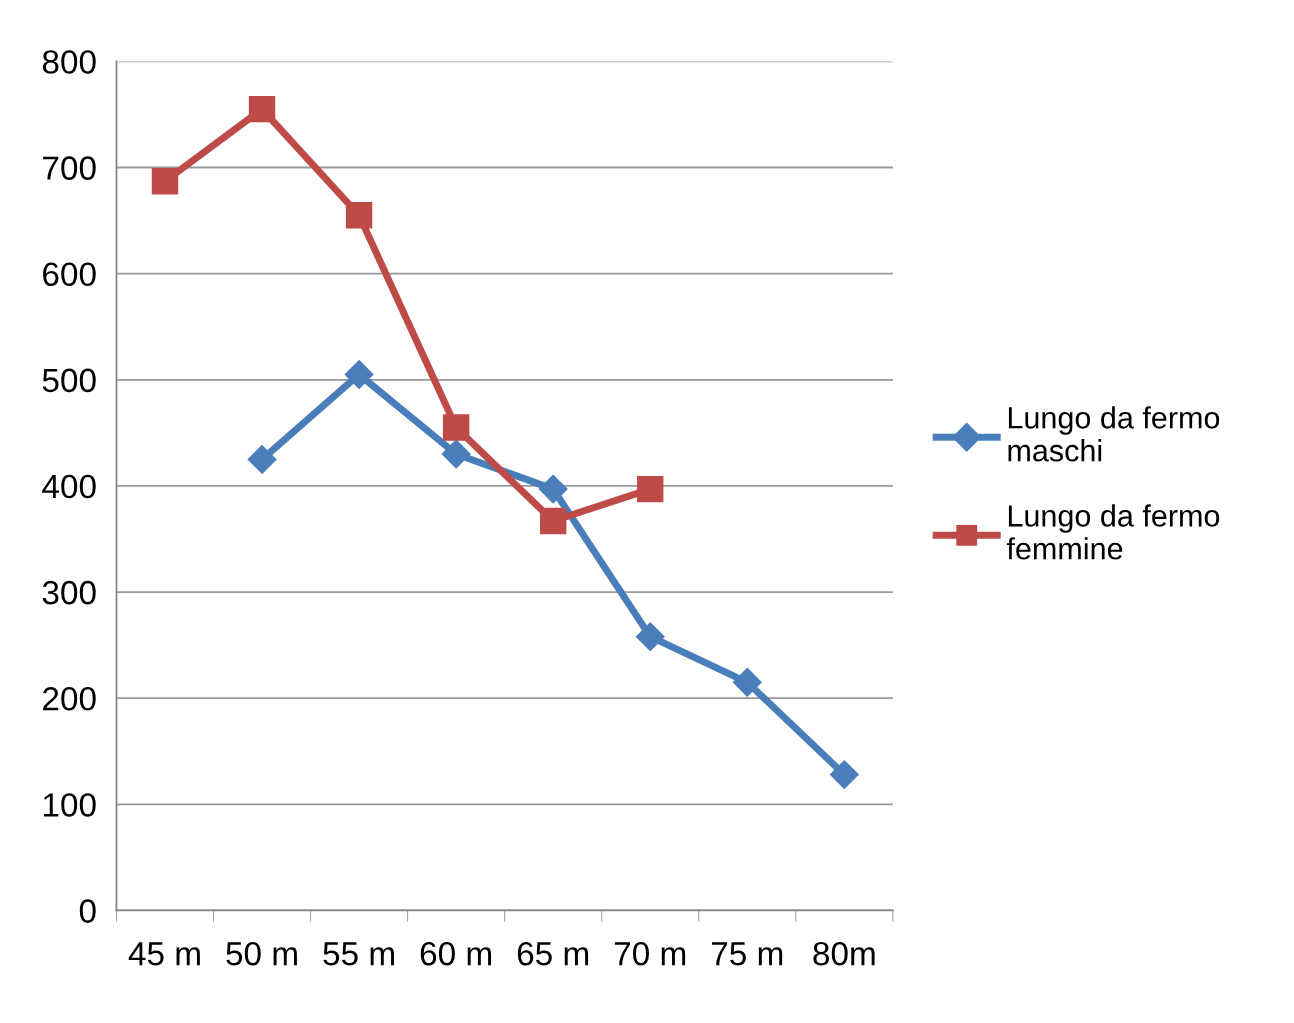 The width and height of the screenshot is (1294, 1023). What do you see at coordinates (1114, 434) in the screenshot?
I see `legend-label: Lungo da fermo maschi` at bounding box center [1114, 434].